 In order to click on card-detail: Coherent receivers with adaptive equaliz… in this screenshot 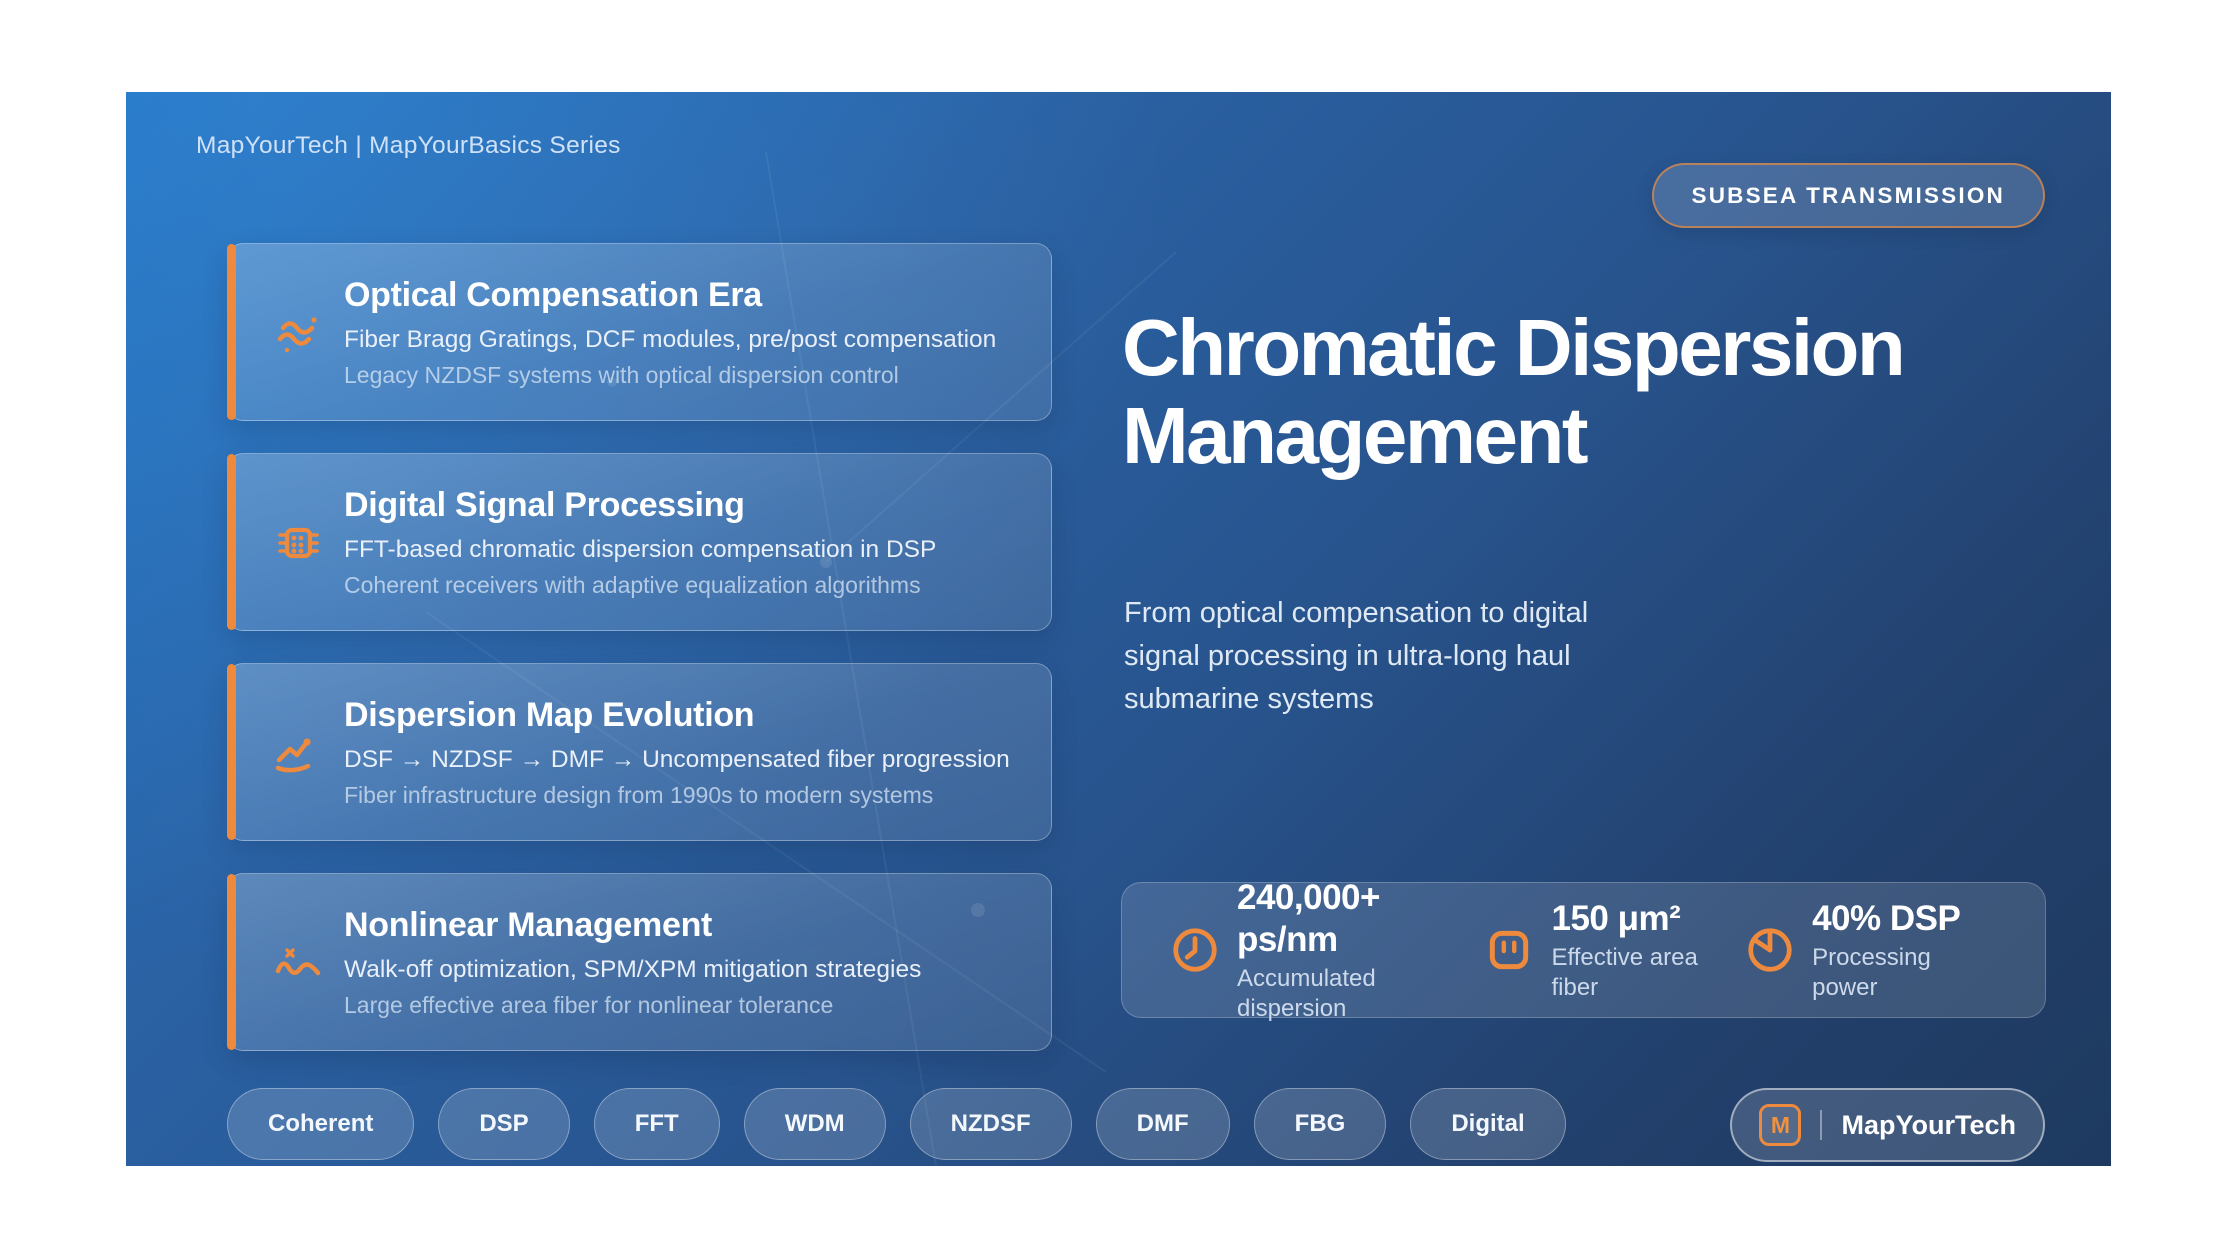, I will do `click(632, 585)`.